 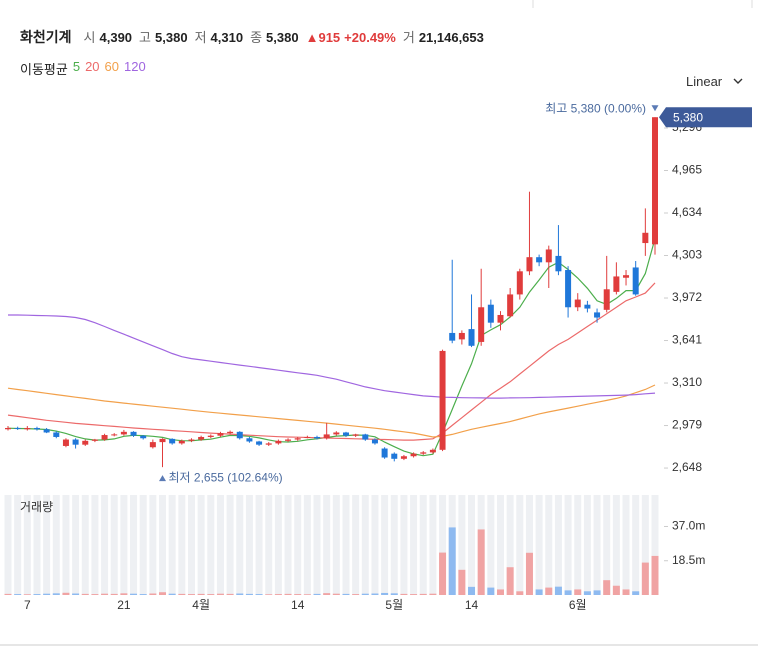 What do you see at coordinates (200, 37) in the screenshot?
I see `field-label: 저` at bounding box center [200, 37].